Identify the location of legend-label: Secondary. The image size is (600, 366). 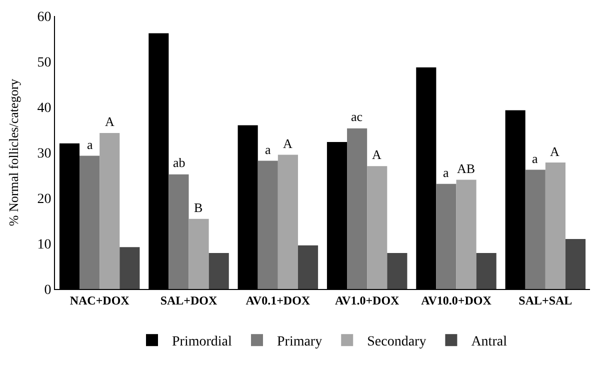
(396, 342).